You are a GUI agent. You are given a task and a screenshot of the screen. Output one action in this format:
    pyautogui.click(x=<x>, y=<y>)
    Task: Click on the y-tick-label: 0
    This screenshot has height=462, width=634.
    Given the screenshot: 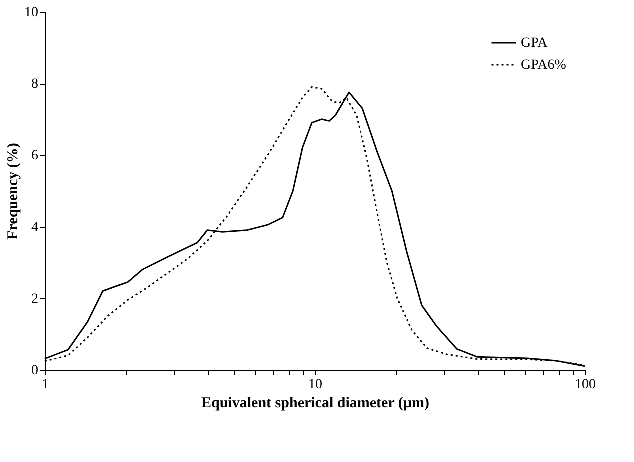 What is the action you would take?
    pyautogui.click(x=35, y=371)
    